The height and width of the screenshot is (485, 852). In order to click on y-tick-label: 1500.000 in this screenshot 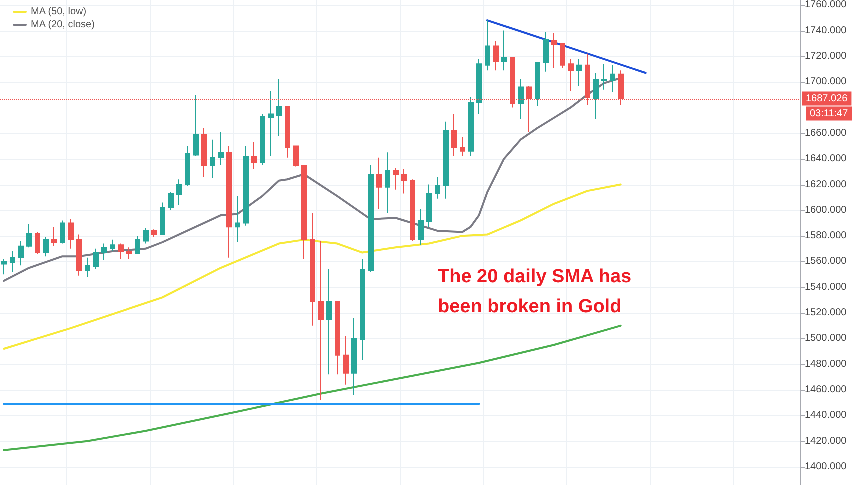, I will do `click(826, 338)`.